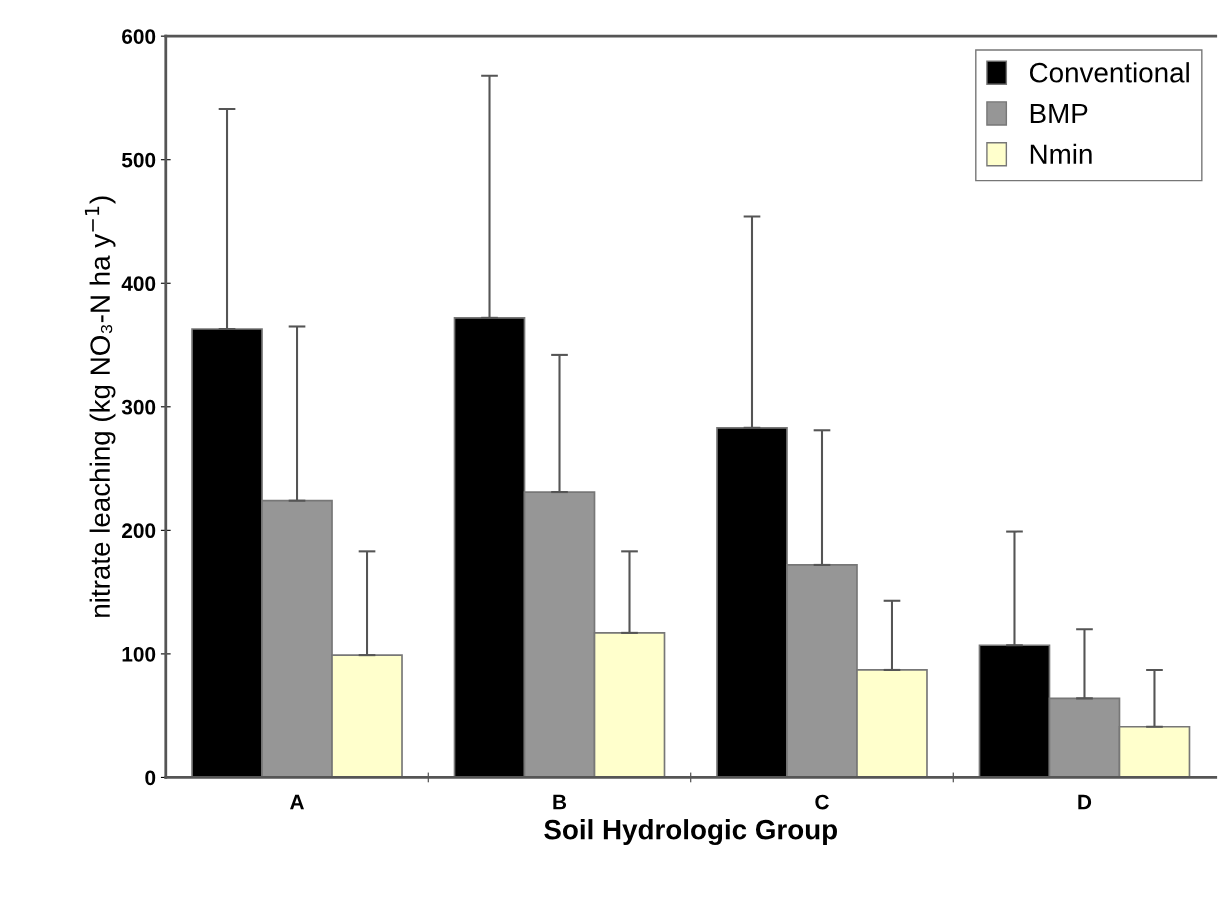 The image size is (1228, 904). Describe the element at coordinates (822, 802) in the screenshot. I see `x-tick-label: C` at that location.